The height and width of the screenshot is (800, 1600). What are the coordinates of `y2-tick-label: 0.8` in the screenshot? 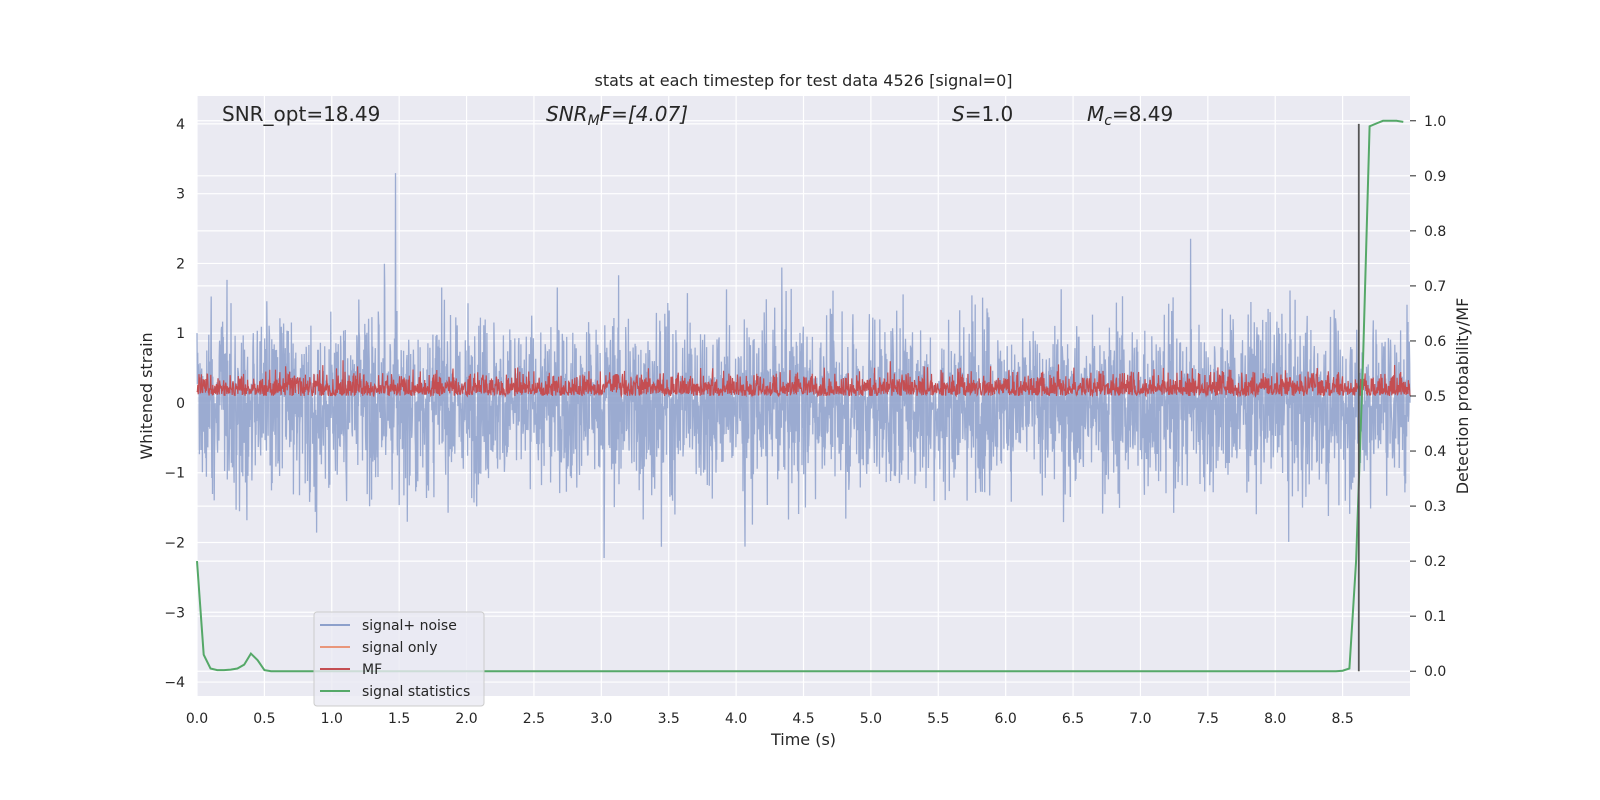 It's located at (1435, 232).